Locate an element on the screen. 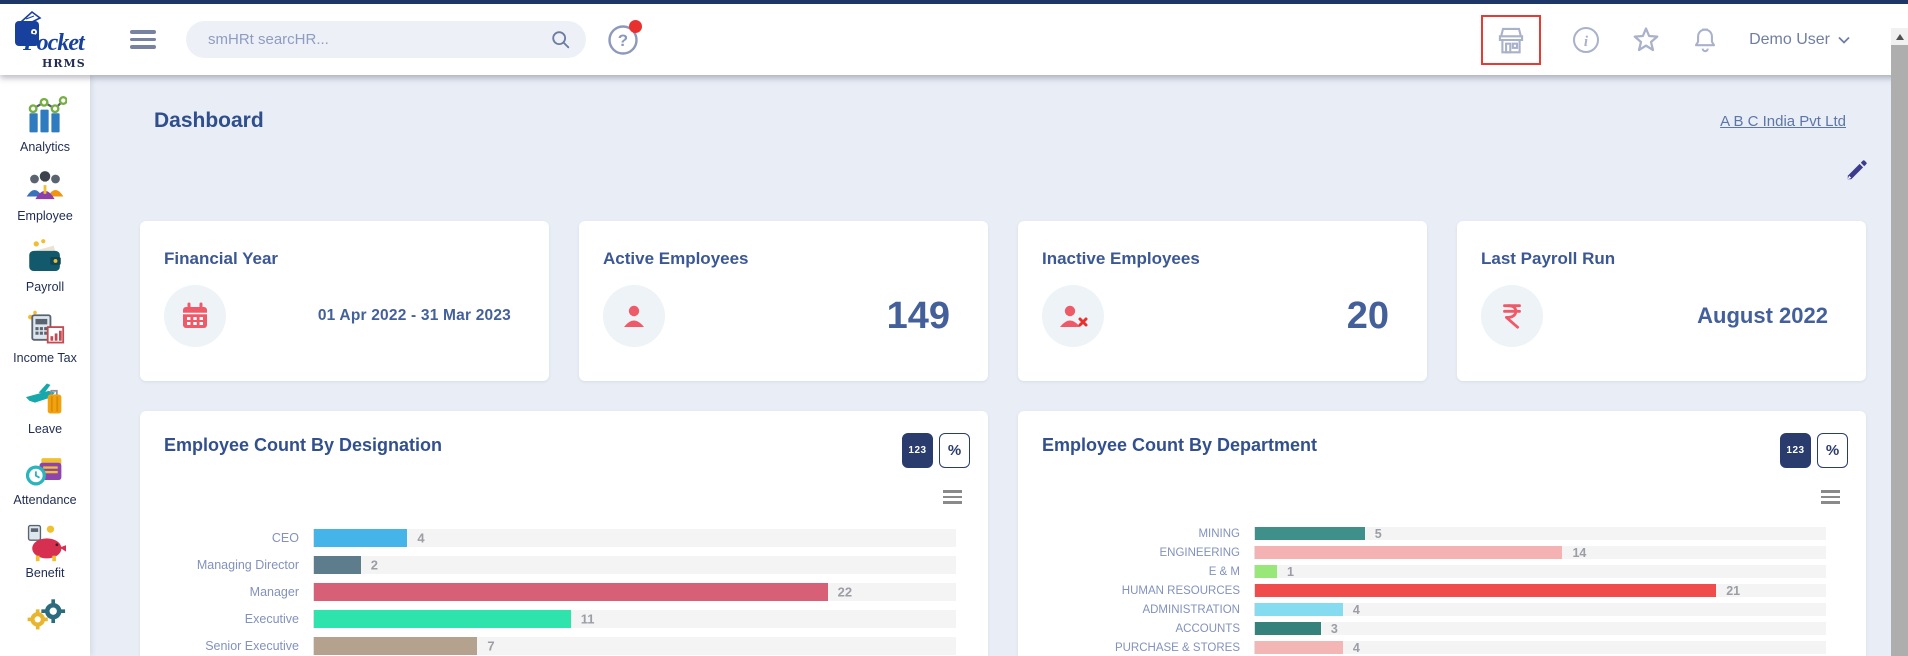 The image size is (1908, 656). card-icon-circle is located at coordinates (1512, 316).